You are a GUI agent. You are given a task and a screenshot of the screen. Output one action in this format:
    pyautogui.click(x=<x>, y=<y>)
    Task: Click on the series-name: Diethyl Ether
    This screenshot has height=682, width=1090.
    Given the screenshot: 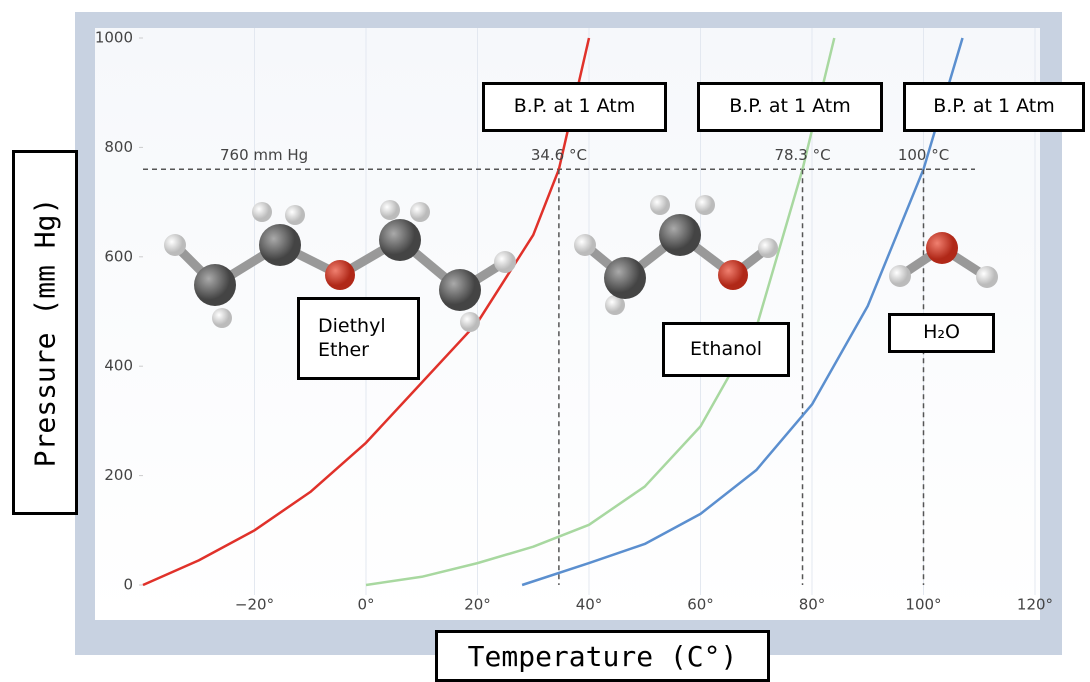 What is the action you would take?
    pyautogui.click(x=358, y=338)
    